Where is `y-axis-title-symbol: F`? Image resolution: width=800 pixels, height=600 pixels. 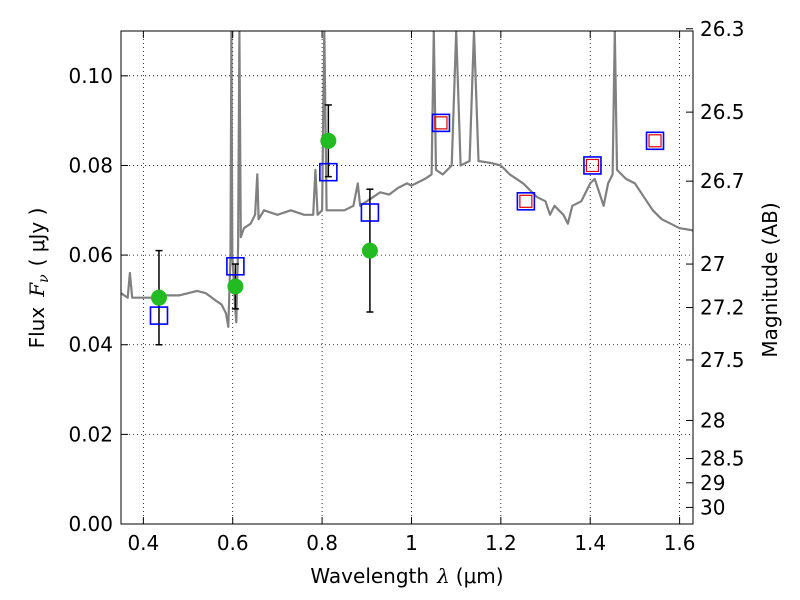
y-axis-title-symbol: F is located at coordinates (37, 290).